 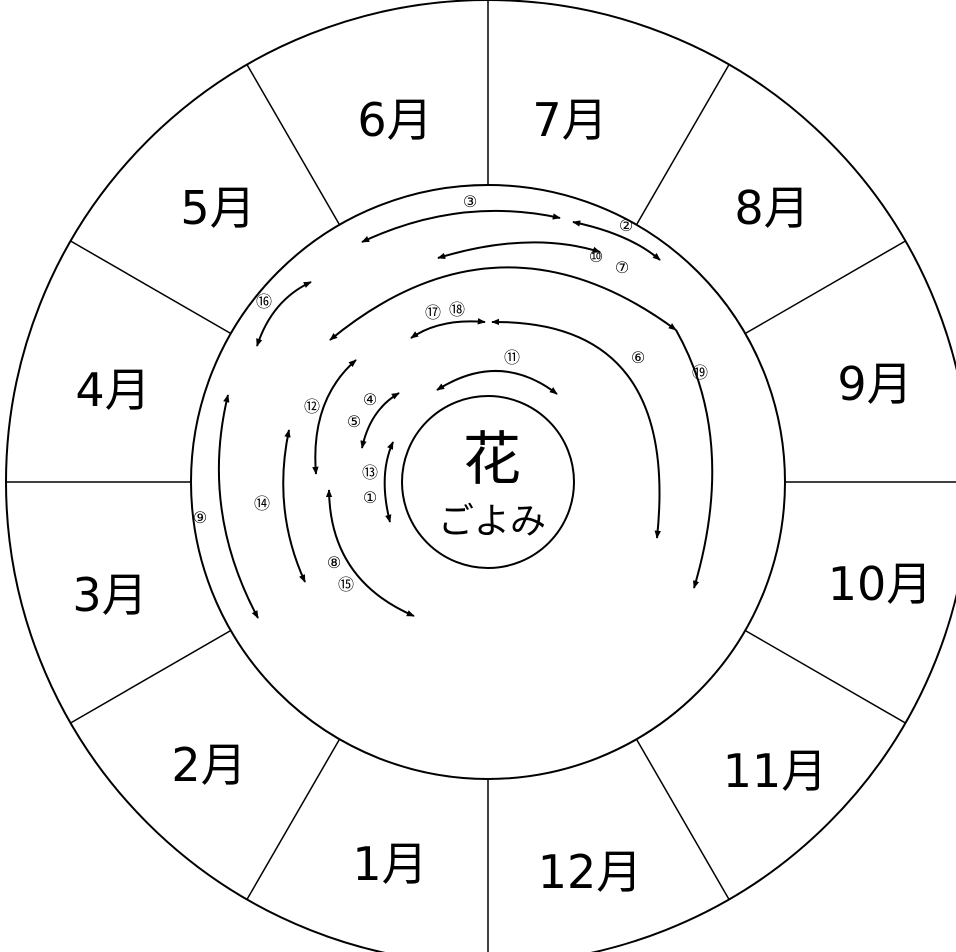 I want to click on marker-4: ④, so click(x=370, y=399).